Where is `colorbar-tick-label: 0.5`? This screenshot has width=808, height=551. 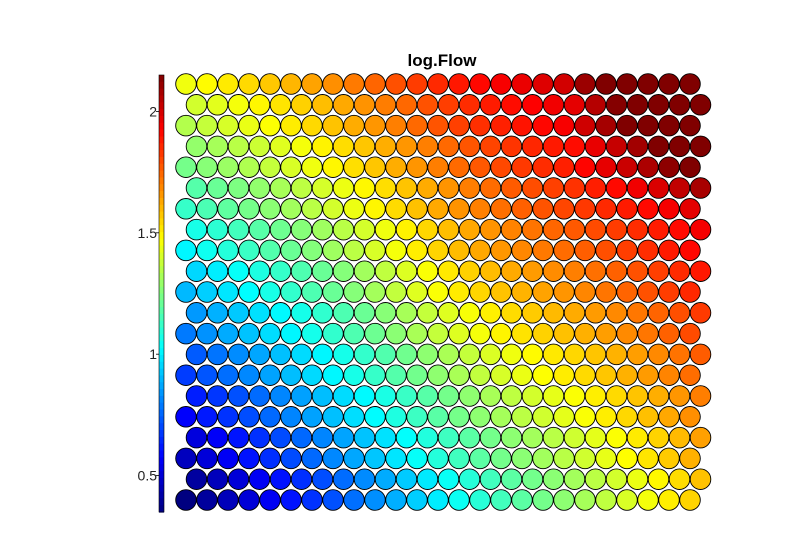
colorbar-tick-label: 0.5 is located at coordinates (148, 476).